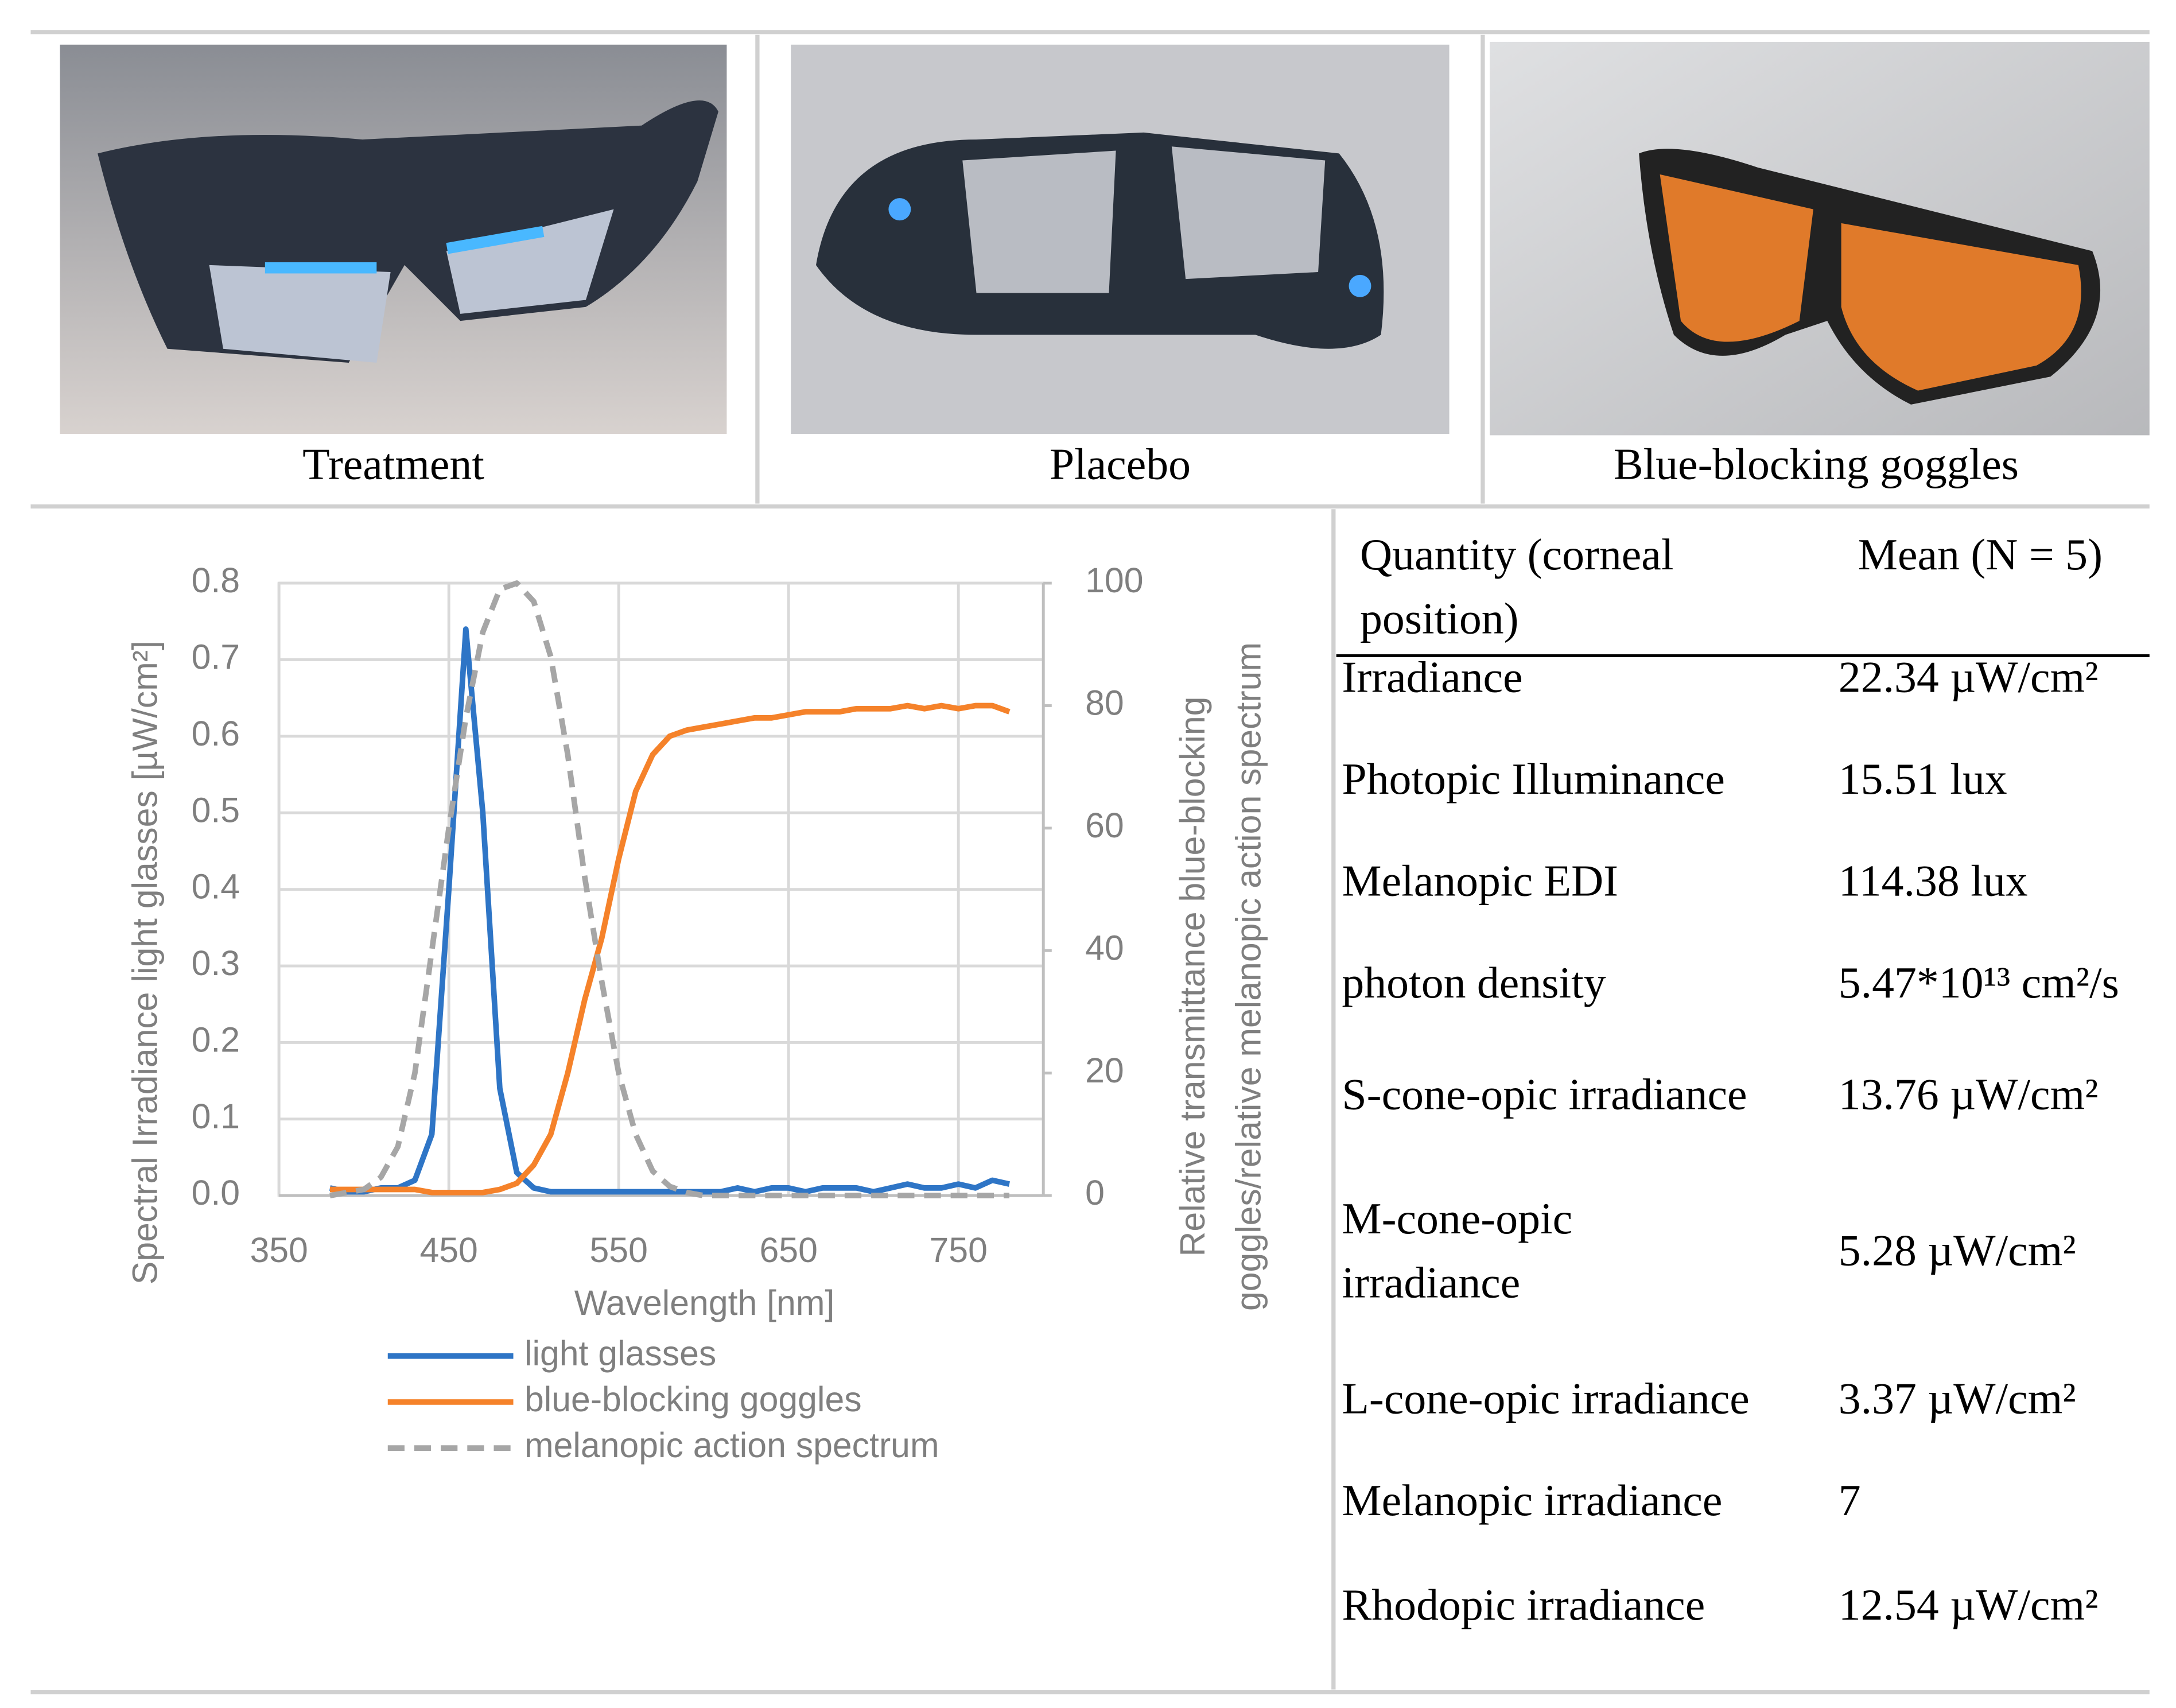 Image resolution: width=2176 pixels, height=1708 pixels. I want to click on x-tick-label: 450, so click(448, 1250).